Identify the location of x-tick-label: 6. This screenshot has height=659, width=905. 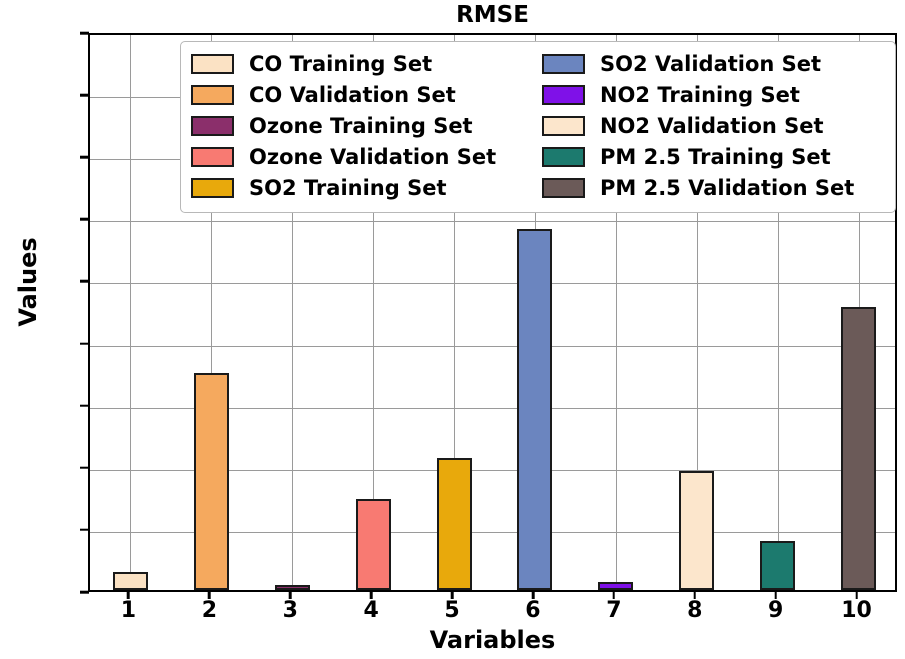
(533, 610).